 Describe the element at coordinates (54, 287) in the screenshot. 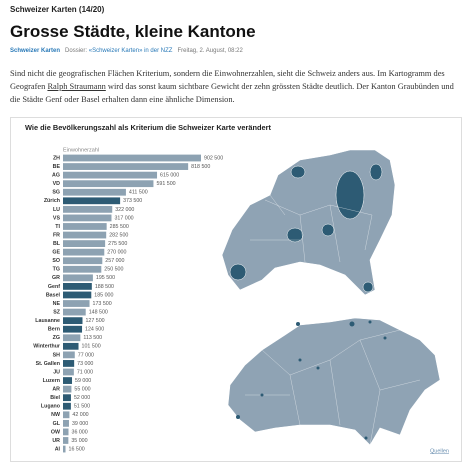

I see `category-label: Genf` at that location.